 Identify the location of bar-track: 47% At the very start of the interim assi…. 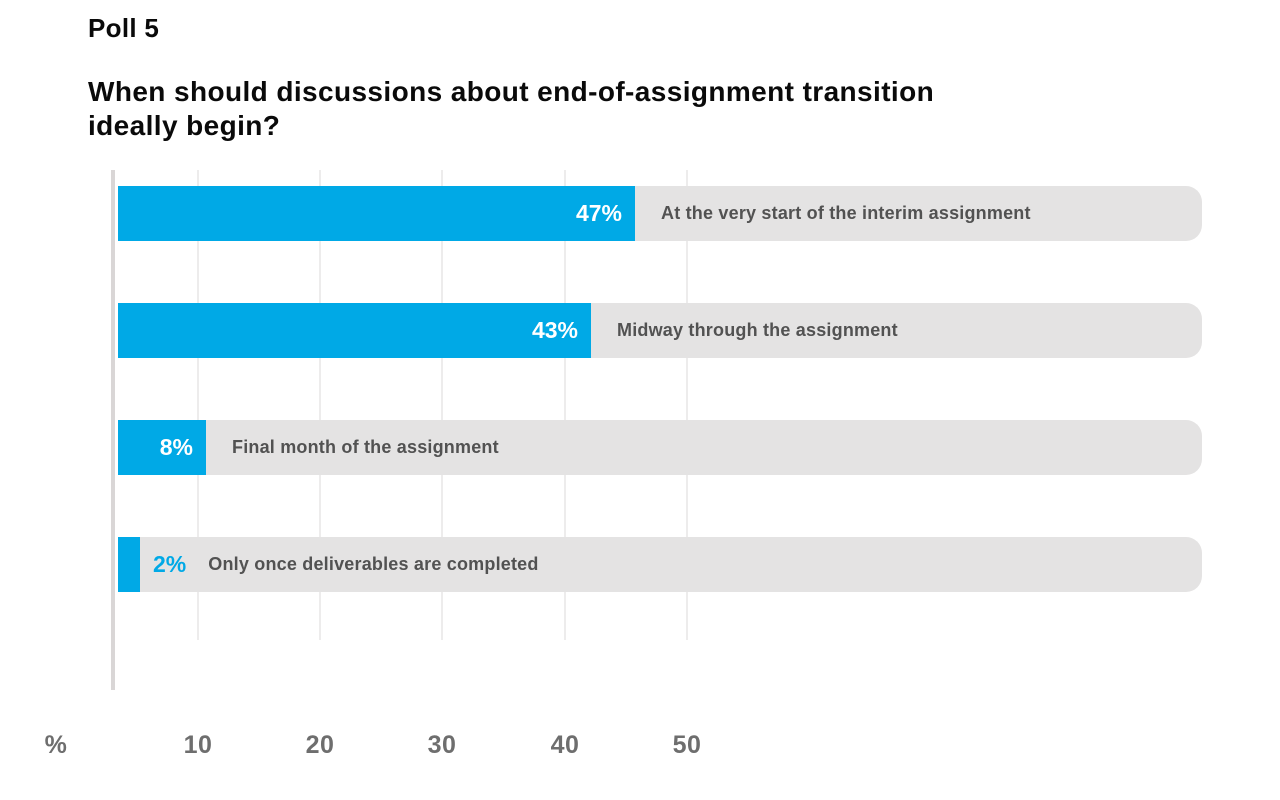
(660, 213).